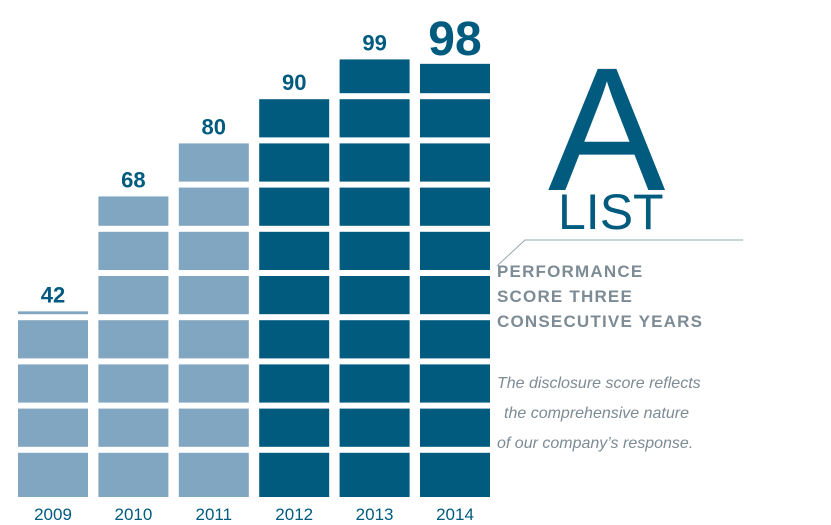 Image resolution: width=831 pixels, height=525 pixels. What do you see at coordinates (374, 42) in the screenshot?
I see `value-label: 99` at bounding box center [374, 42].